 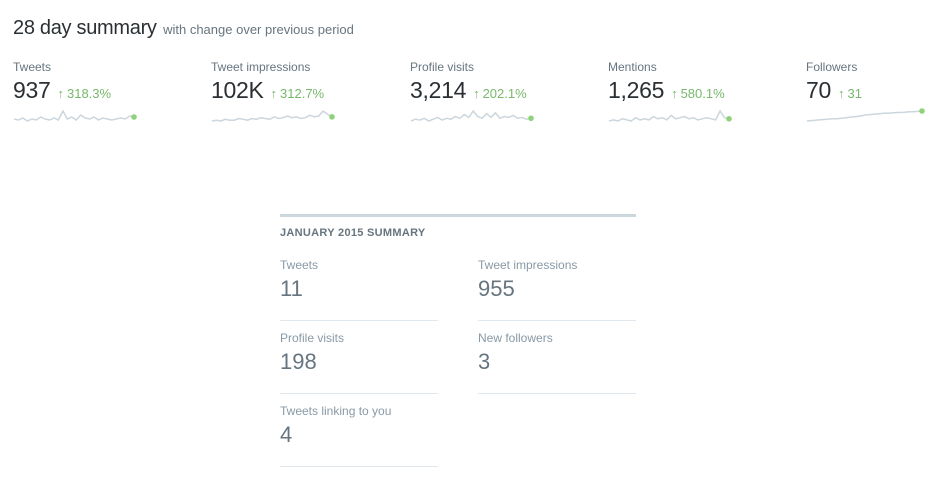 What do you see at coordinates (632, 67) in the screenshot?
I see `metric-label: Mentions` at bounding box center [632, 67].